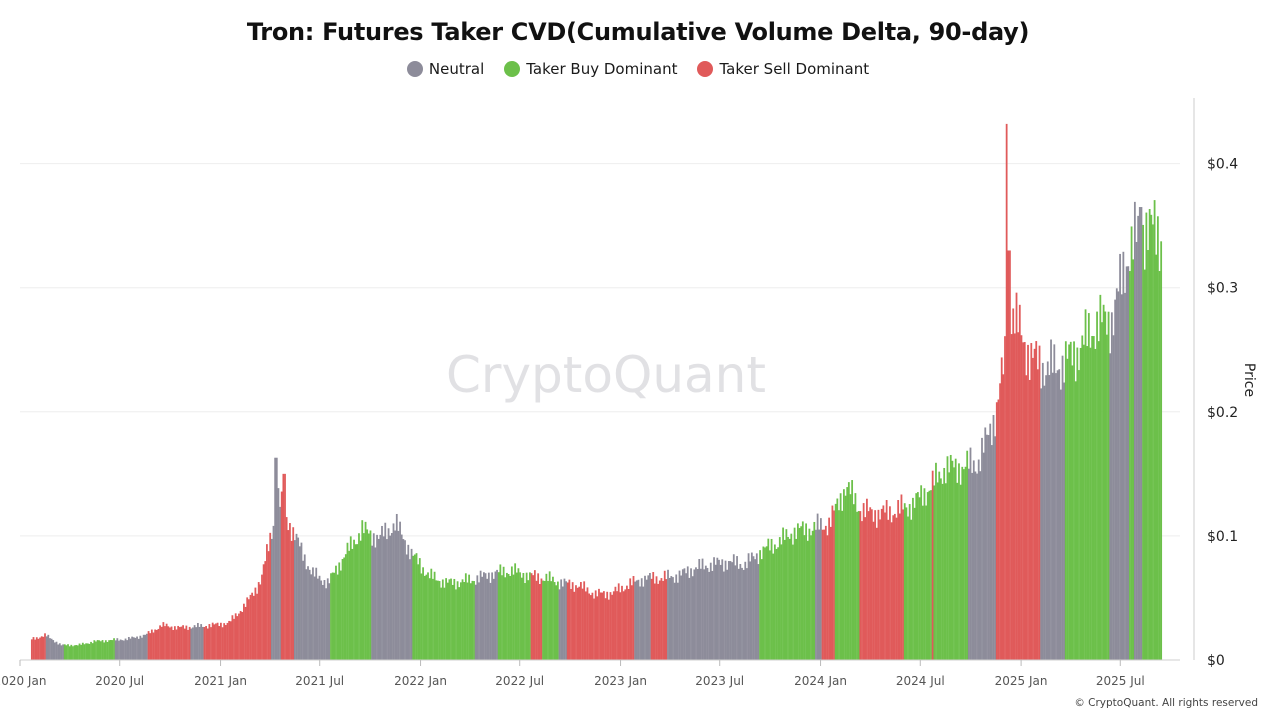  I want to click on legend-item-neutral: Neutral, so click(445, 69).